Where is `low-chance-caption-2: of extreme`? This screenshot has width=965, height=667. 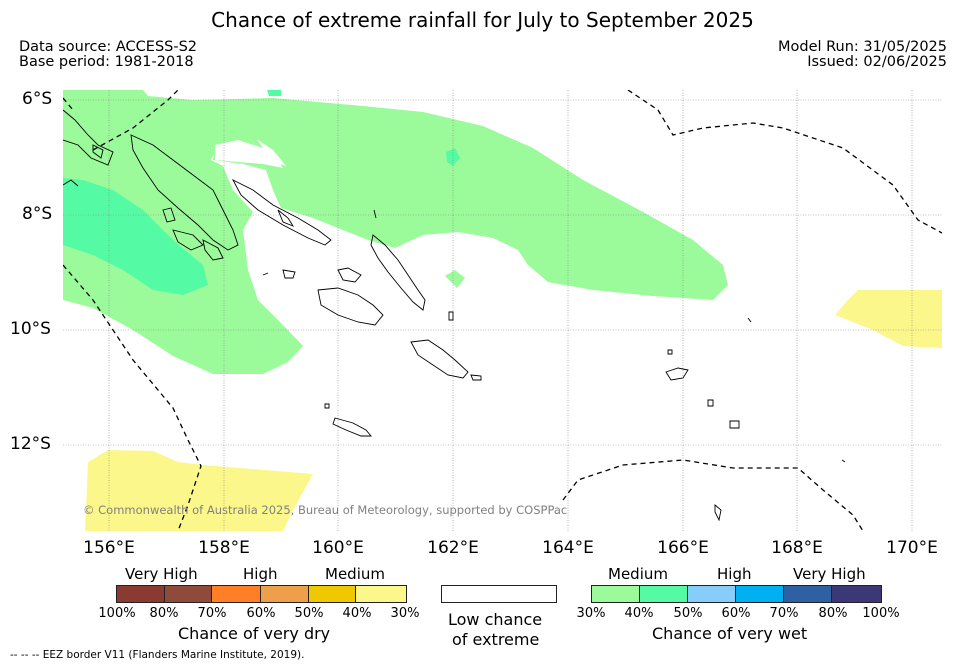
low-chance-caption-2: of extreme is located at coordinates (496, 639).